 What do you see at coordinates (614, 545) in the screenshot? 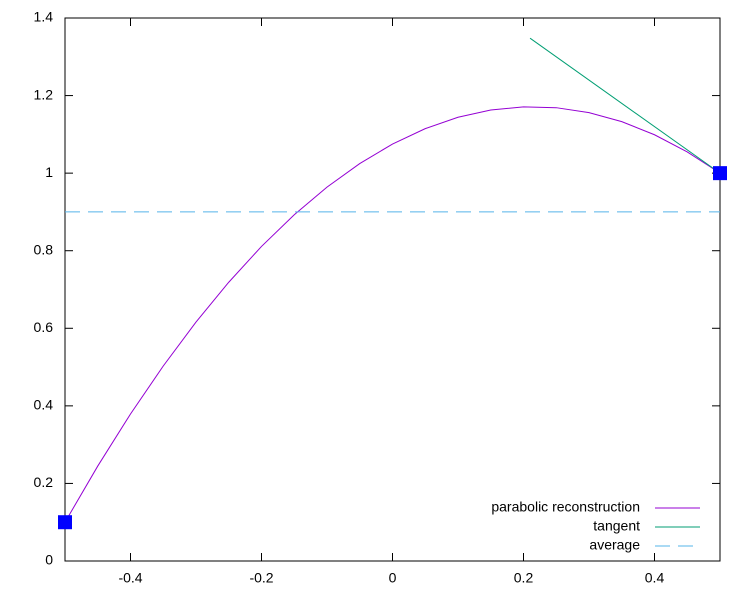
I see `legend-label: average` at bounding box center [614, 545].